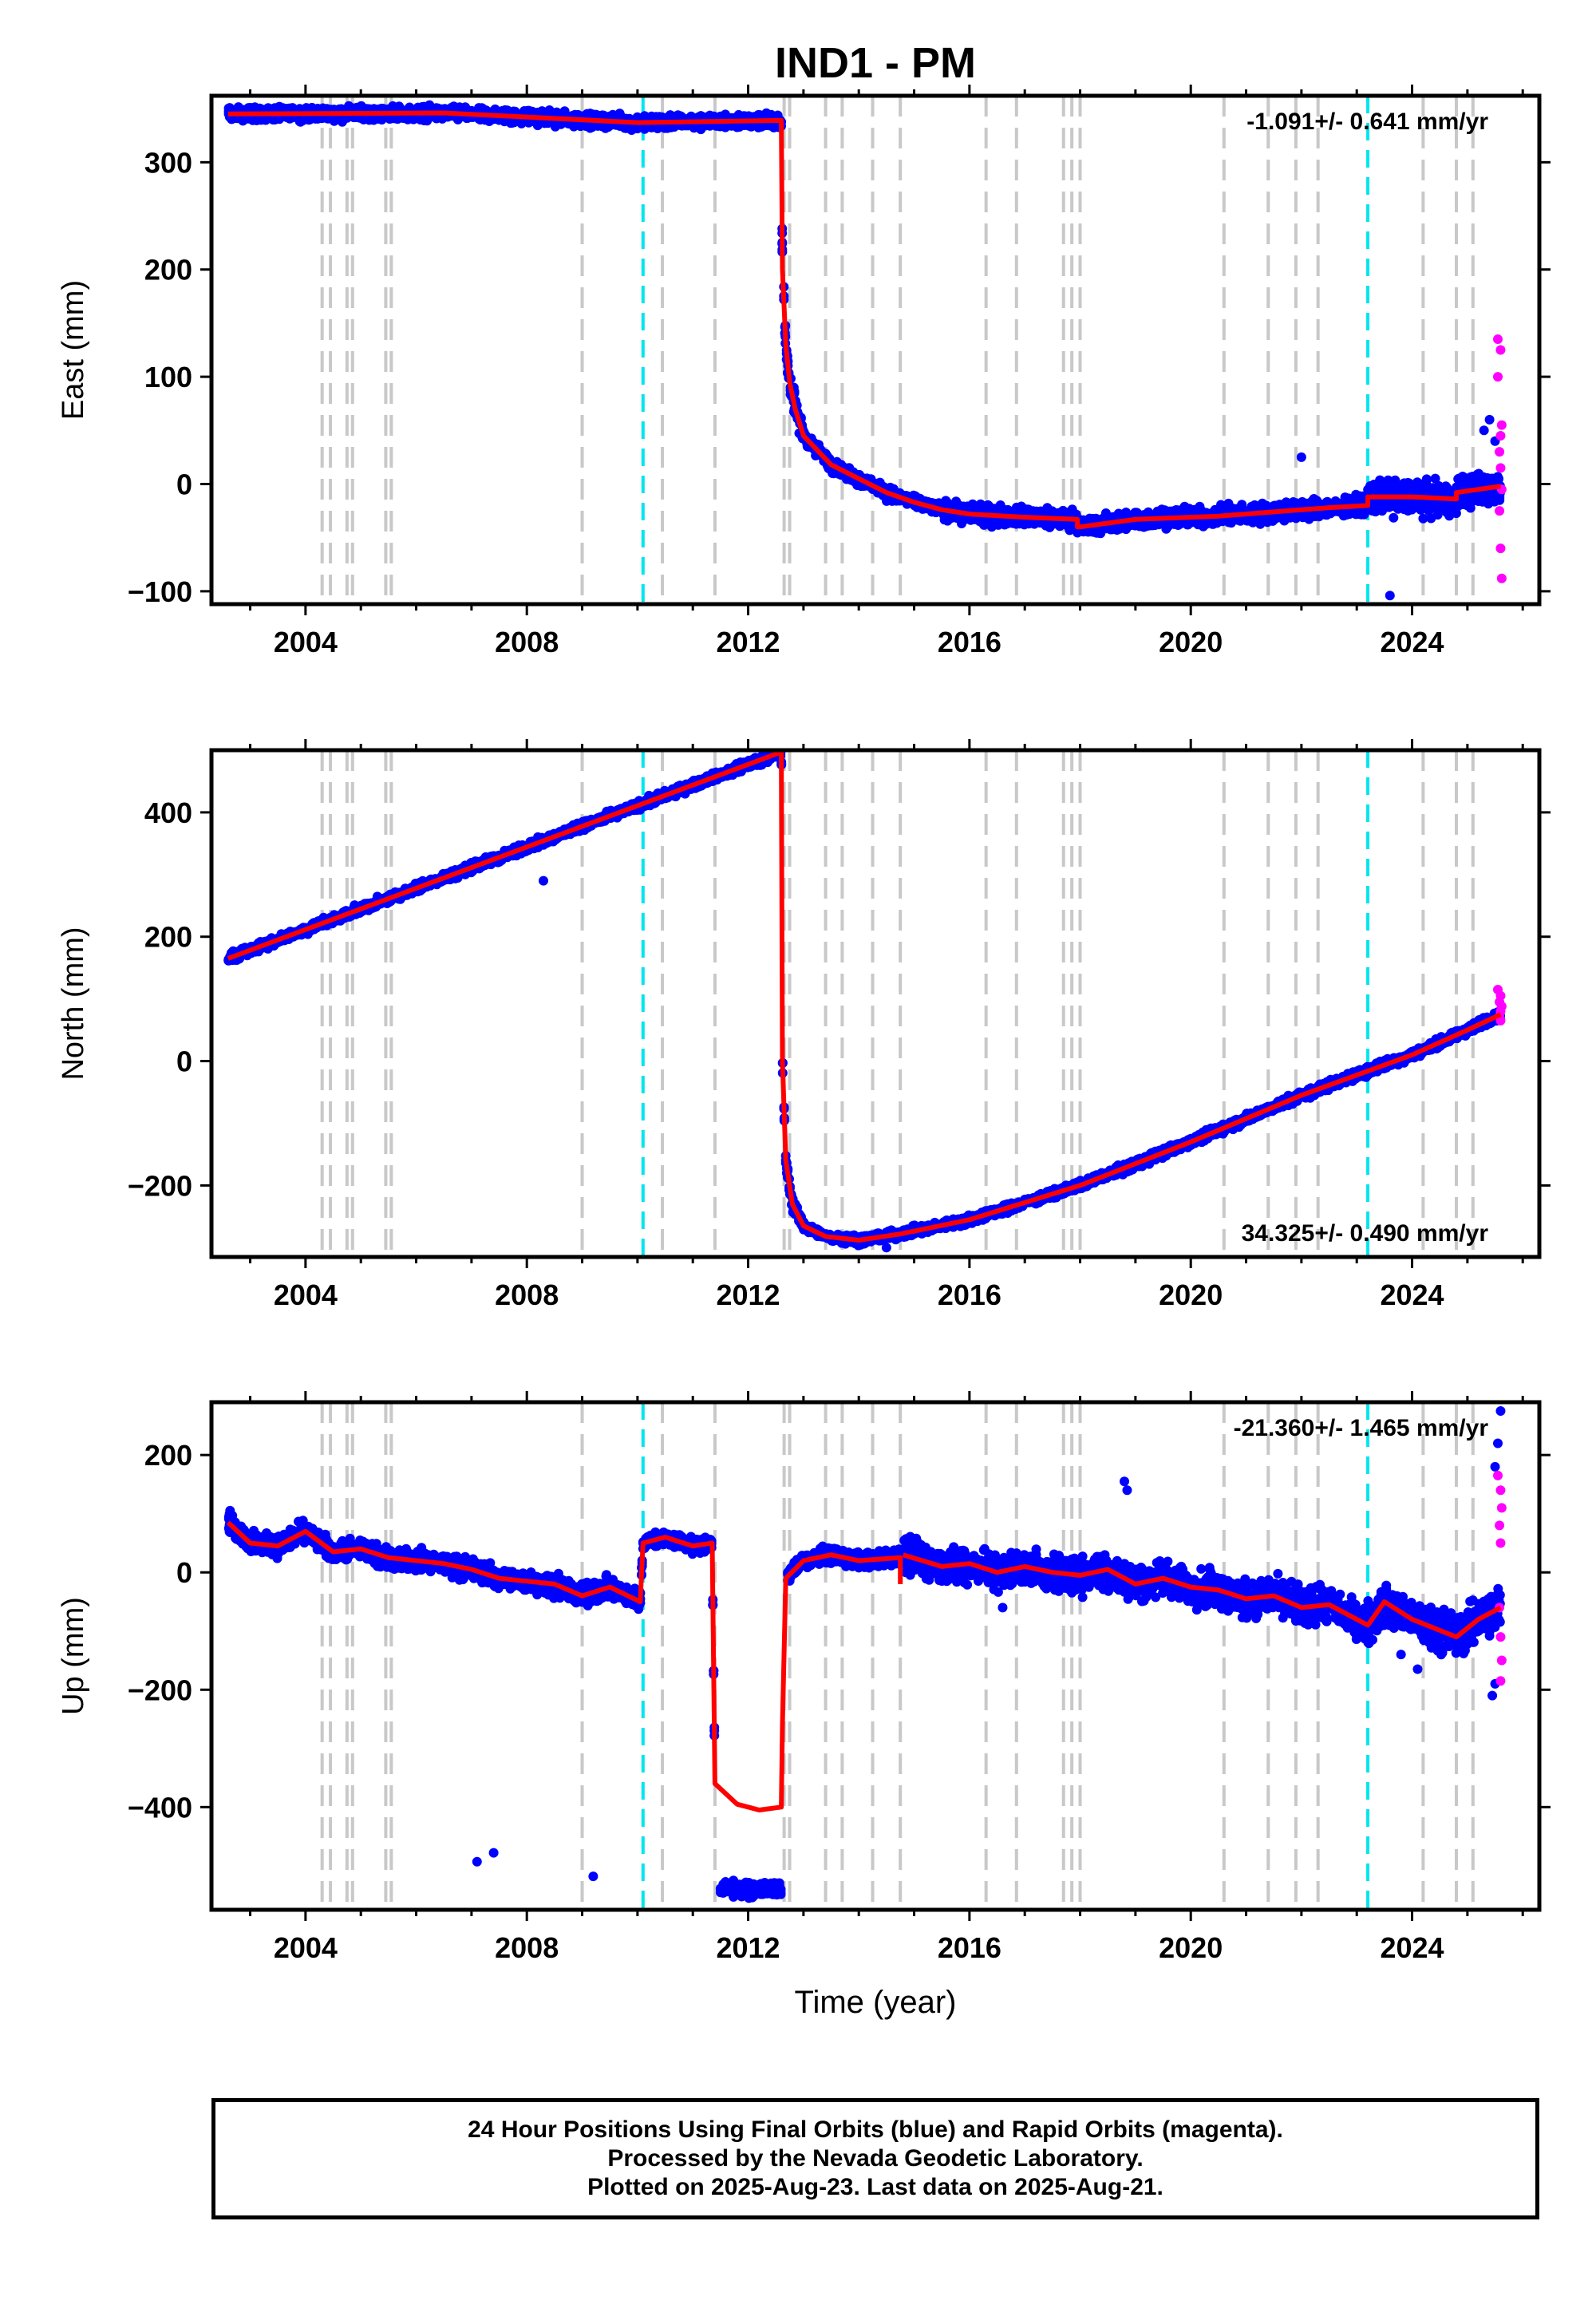 The image size is (1596, 2316). I want to click on x-tick-label: 2008, so click(527, 642).